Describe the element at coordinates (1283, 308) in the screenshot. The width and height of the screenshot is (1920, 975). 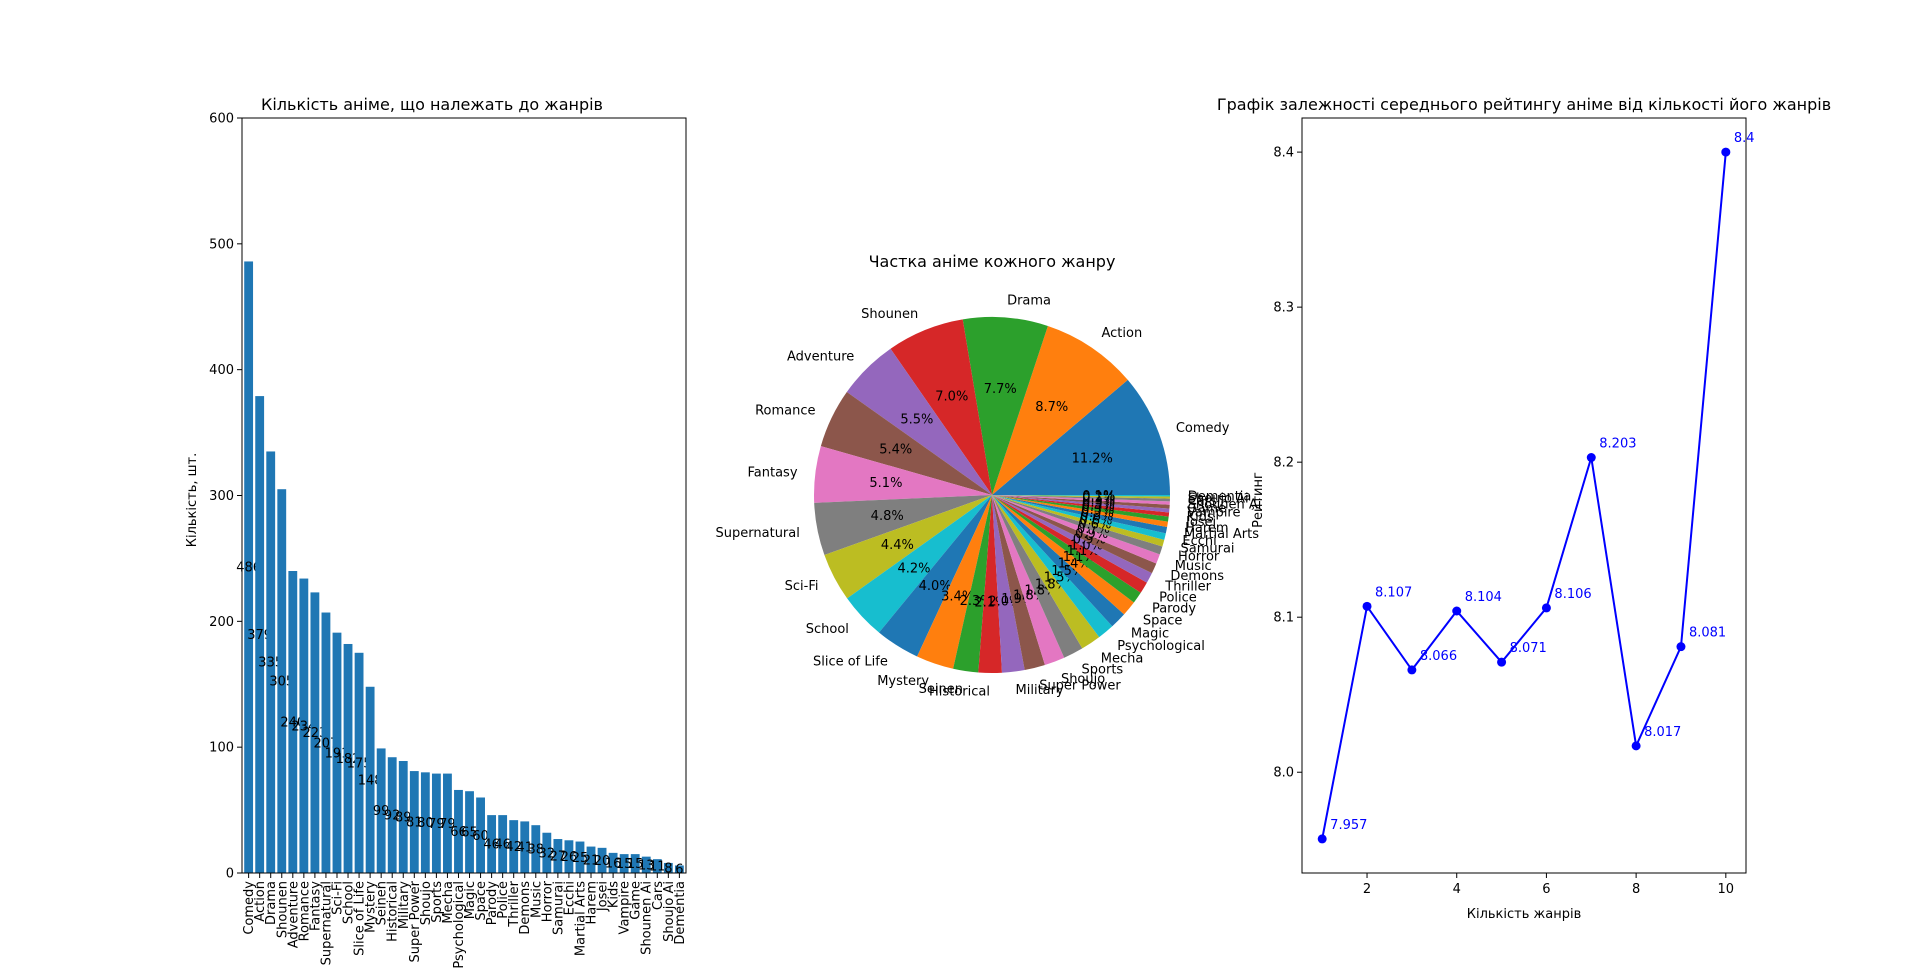
I see `line-y-tick-label: 8.3` at that location.